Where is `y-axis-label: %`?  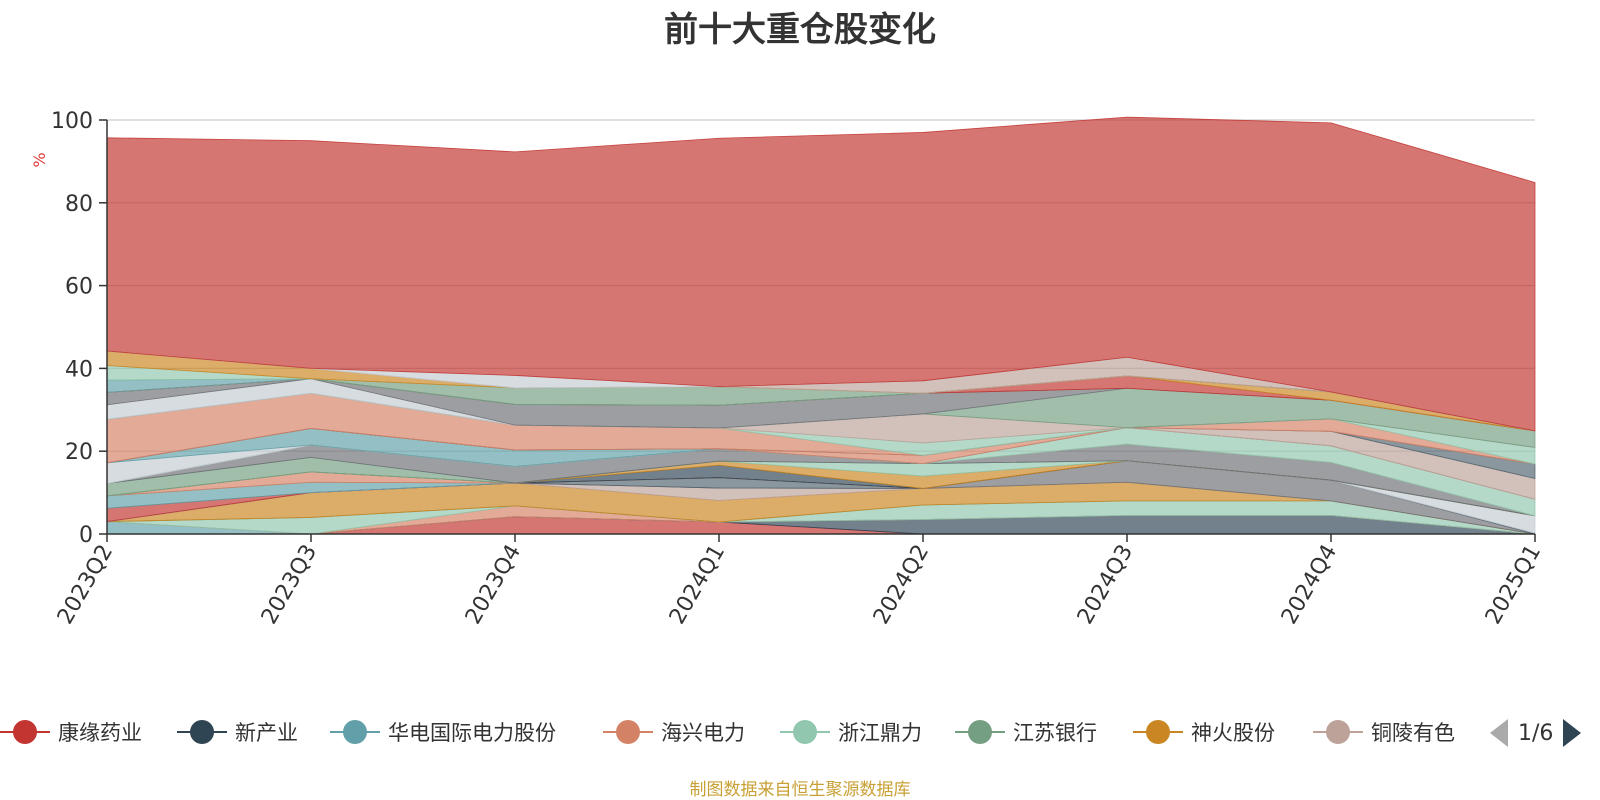 y-axis-label: % is located at coordinates (39, 159).